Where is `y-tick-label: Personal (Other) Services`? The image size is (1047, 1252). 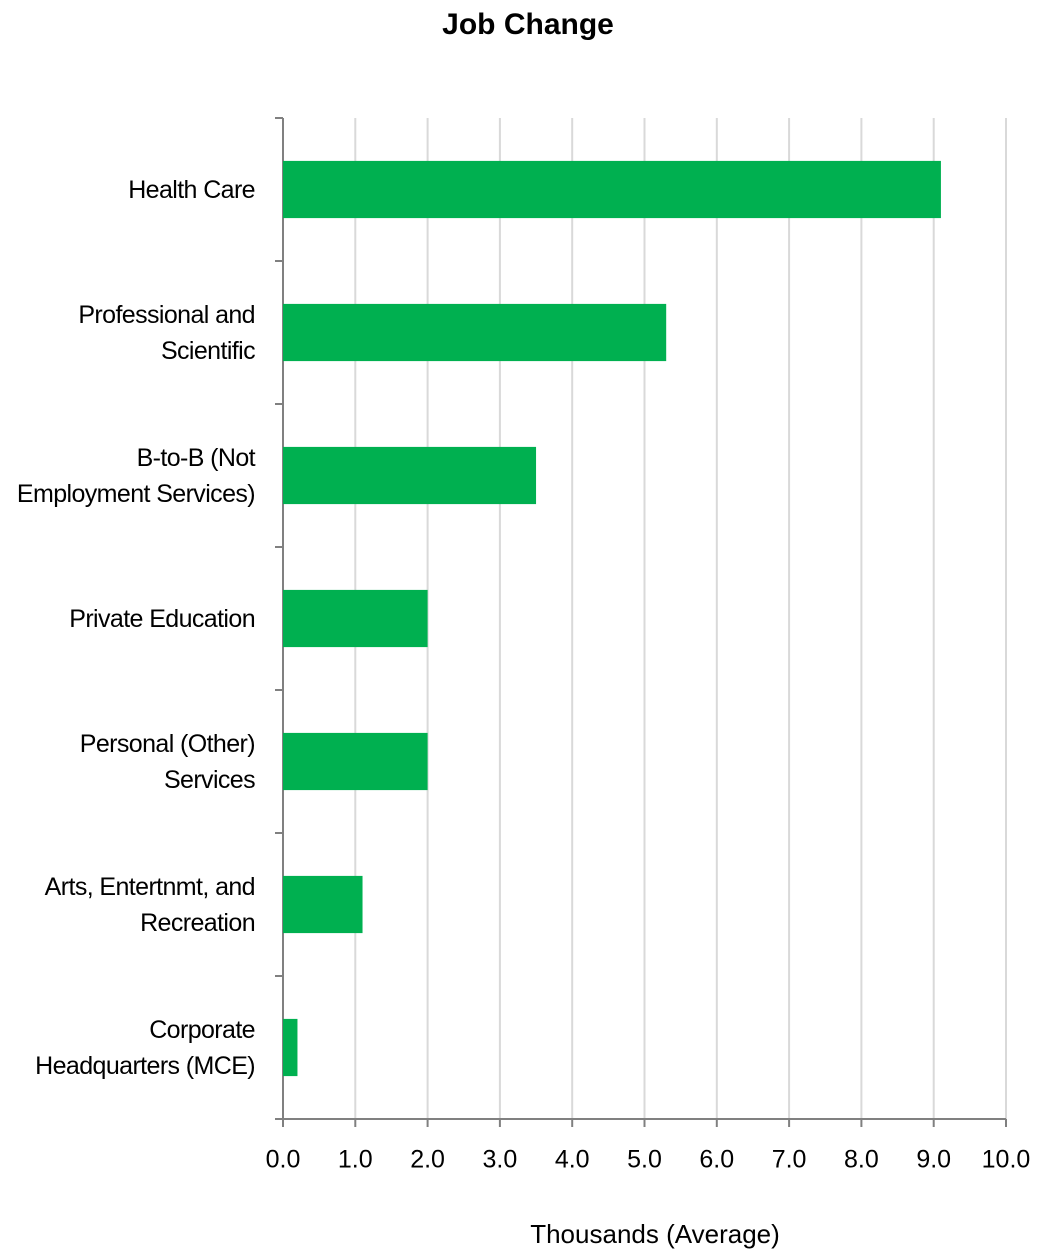 y-tick-label: Personal (Other) Services is located at coordinates (167, 761).